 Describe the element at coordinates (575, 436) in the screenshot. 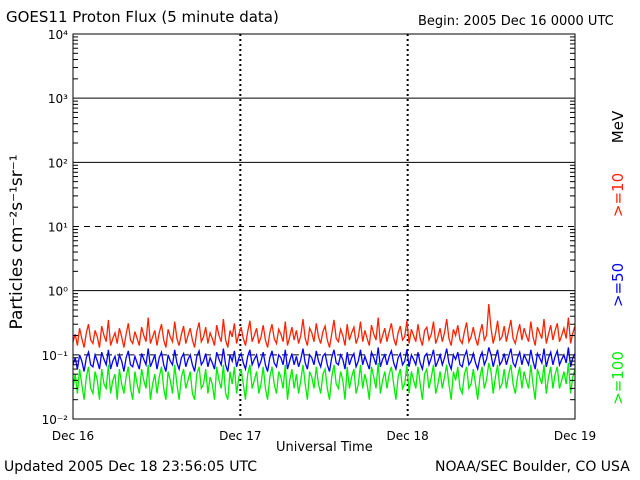

I see `x-tick-label: Dec 19` at that location.